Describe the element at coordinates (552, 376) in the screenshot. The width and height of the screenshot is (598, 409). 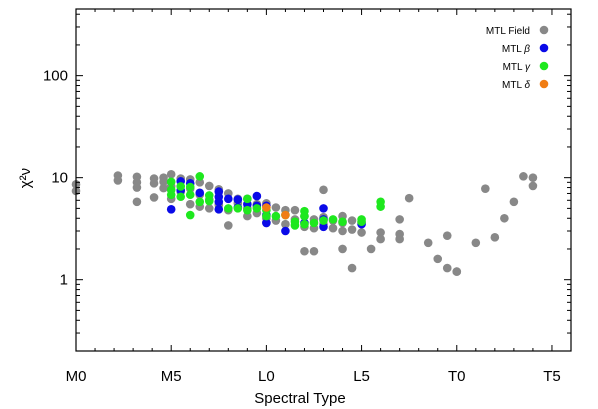
I see `x-tick-label: T5` at that location.